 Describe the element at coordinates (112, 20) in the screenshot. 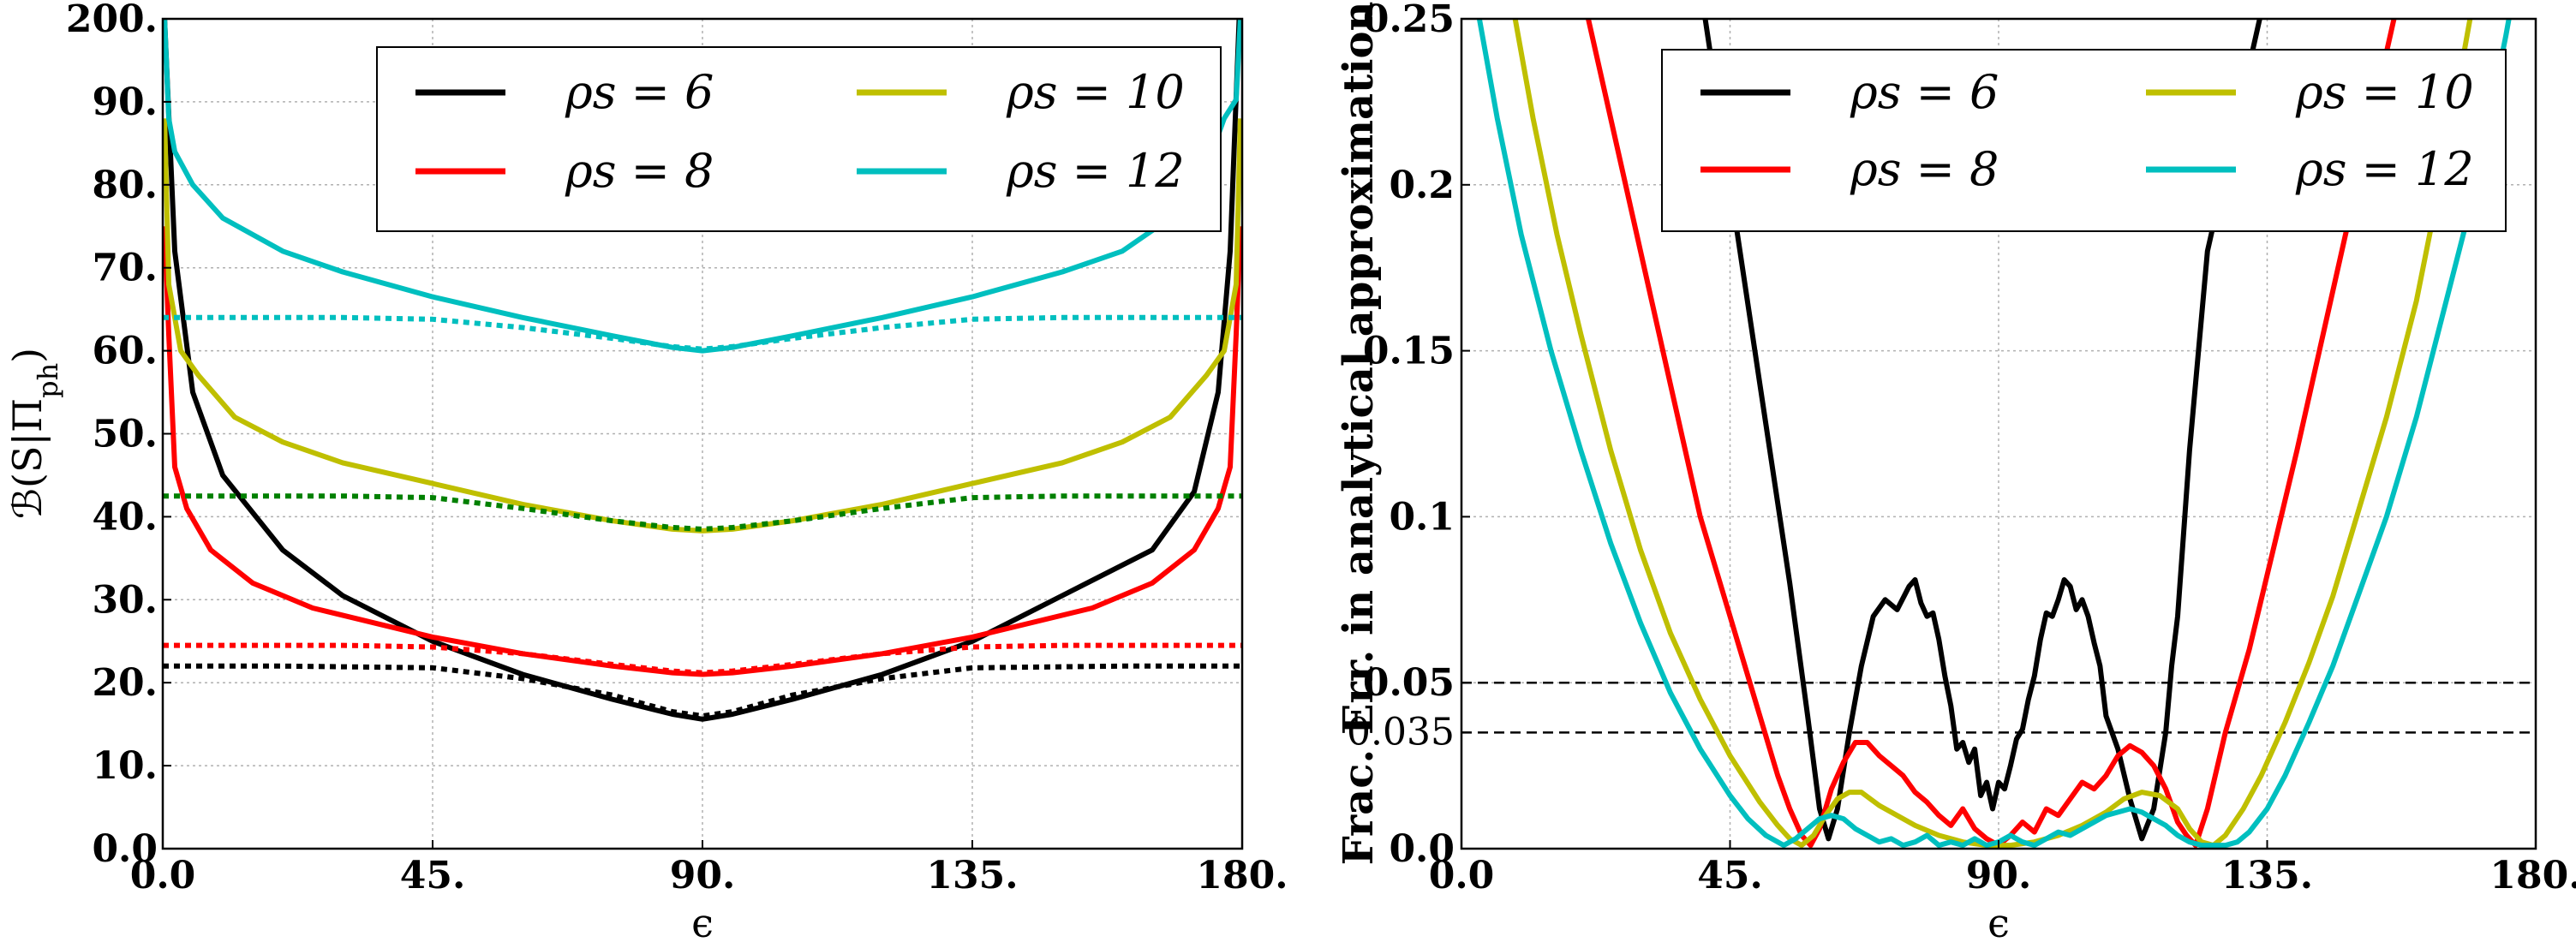

I see `left-y-tick-label: 200.` at that location.